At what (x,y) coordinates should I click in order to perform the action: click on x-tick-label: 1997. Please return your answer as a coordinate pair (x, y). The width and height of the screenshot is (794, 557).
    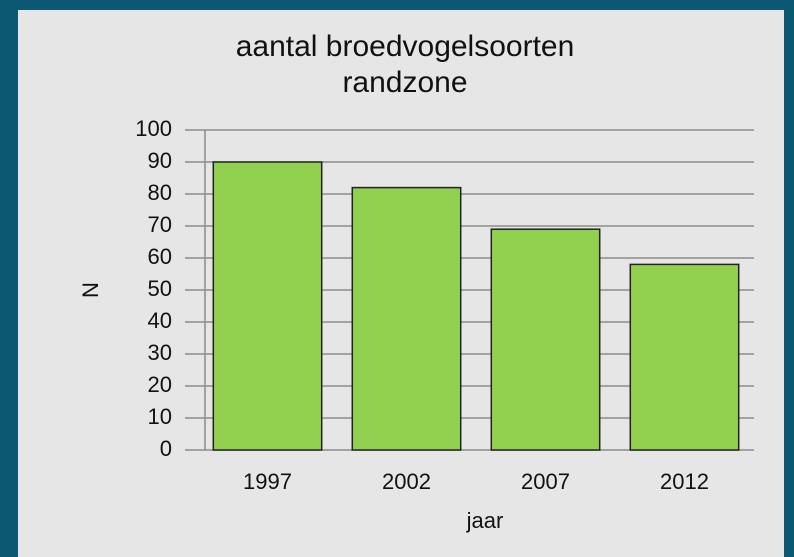
    Looking at the image, I should click on (267, 481).